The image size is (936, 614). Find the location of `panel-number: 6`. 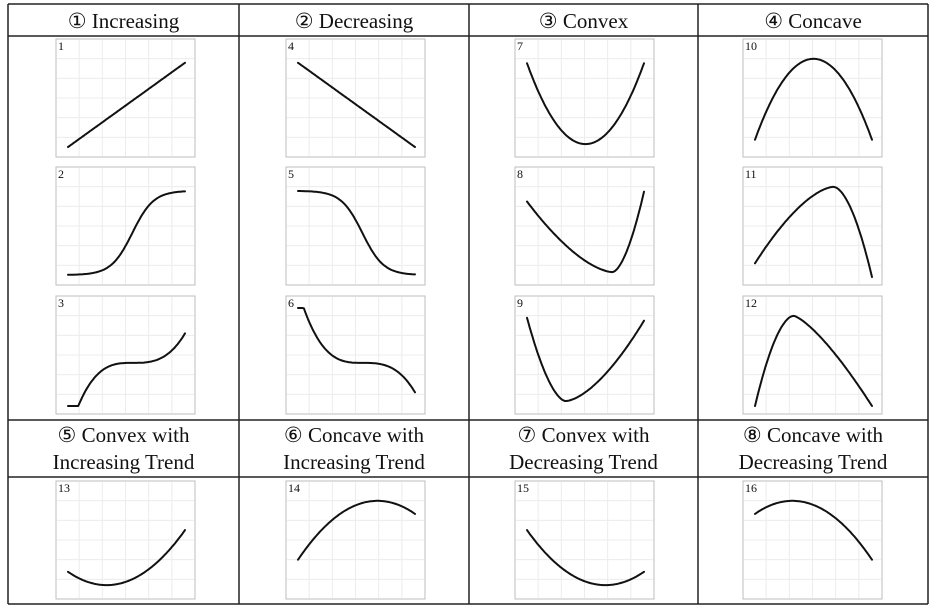

panel-number: 6 is located at coordinates (291, 303).